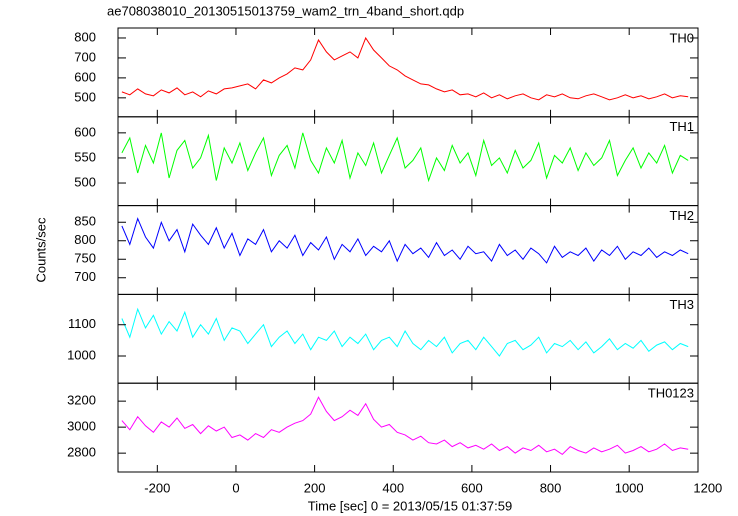 The image size is (738, 516). What do you see at coordinates (85, 258) in the screenshot?
I see `y-tick-label: 750` at bounding box center [85, 258].